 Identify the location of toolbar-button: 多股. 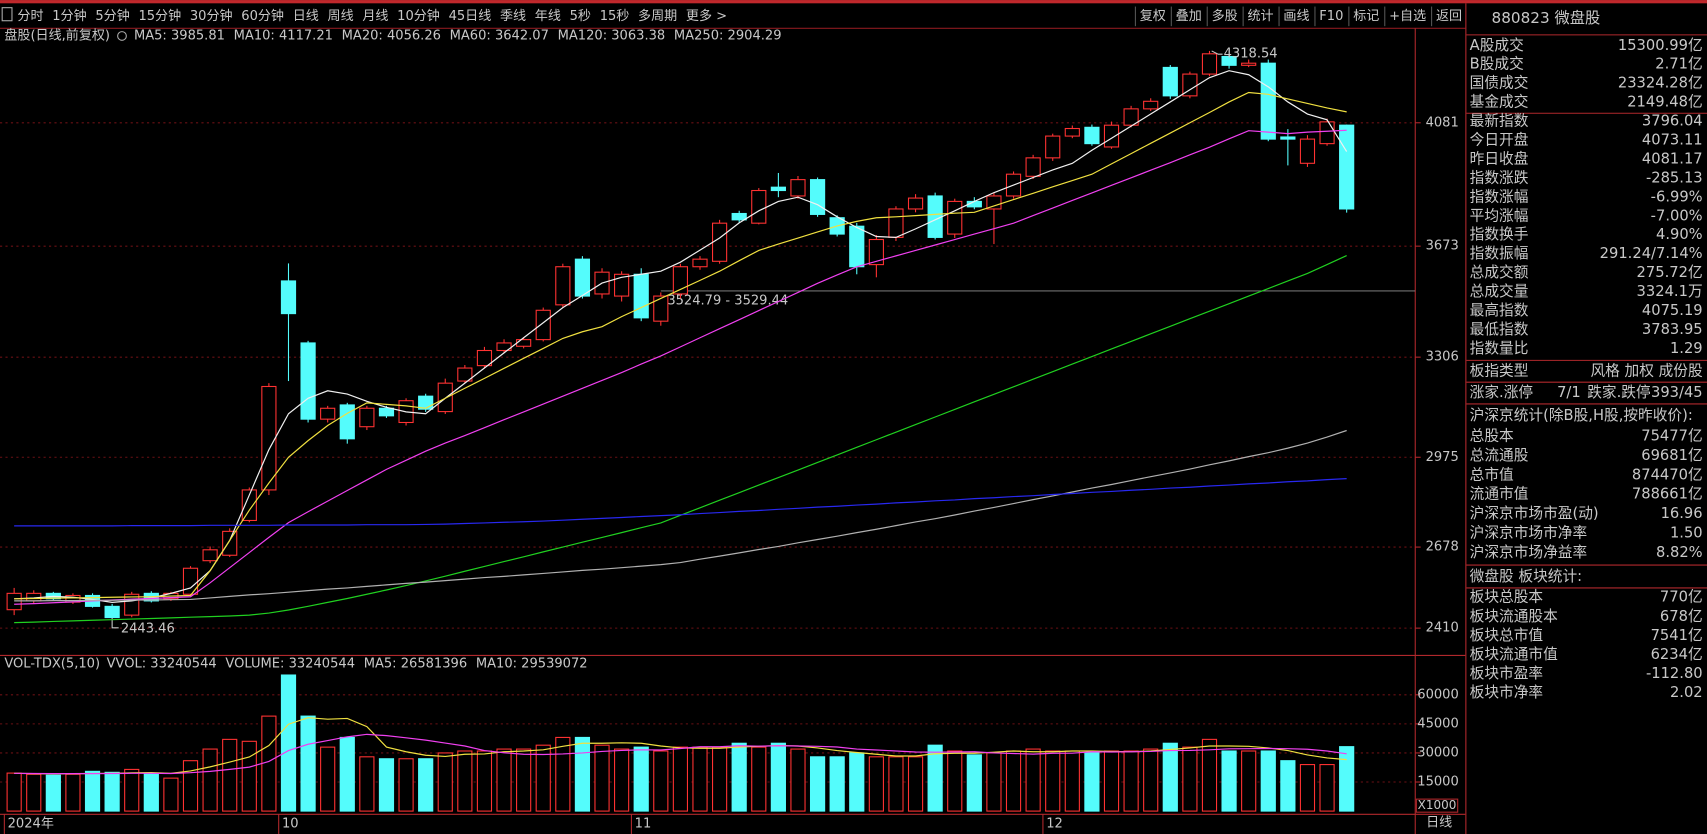
(1225, 16).